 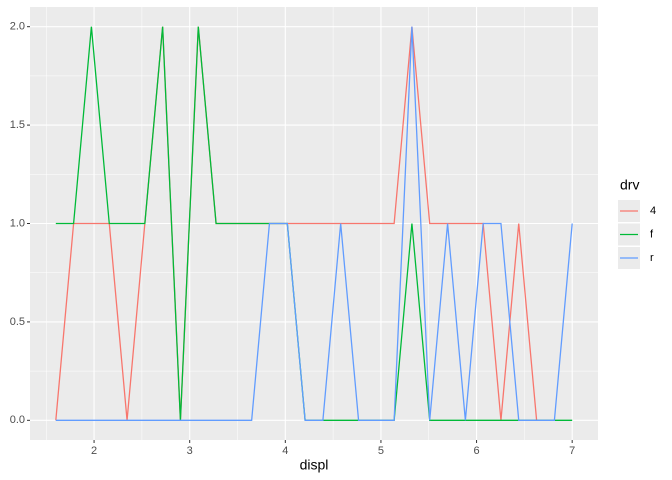 What do you see at coordinates (17, 27) in the screenshot?
I see `y-tick-label: 2.0` at bounding box center [17, 27].